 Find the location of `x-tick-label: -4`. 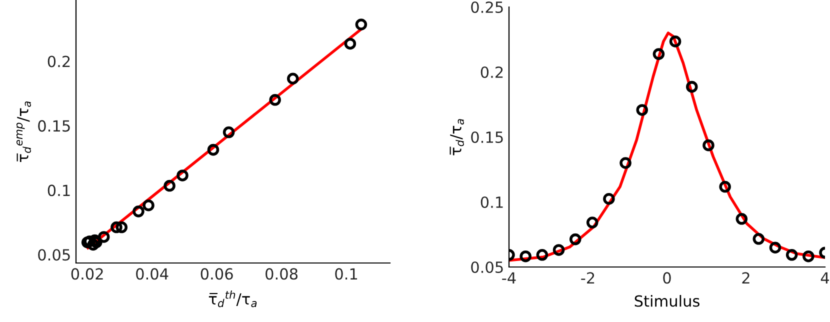

x-tick-label: -4 is located at coordinates (509, 278).